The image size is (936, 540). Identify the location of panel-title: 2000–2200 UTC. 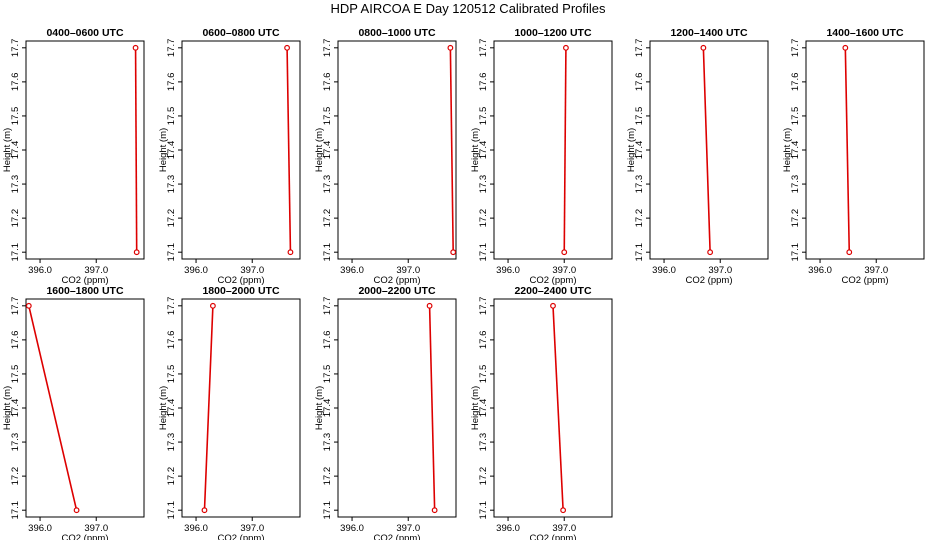
(396, 291).